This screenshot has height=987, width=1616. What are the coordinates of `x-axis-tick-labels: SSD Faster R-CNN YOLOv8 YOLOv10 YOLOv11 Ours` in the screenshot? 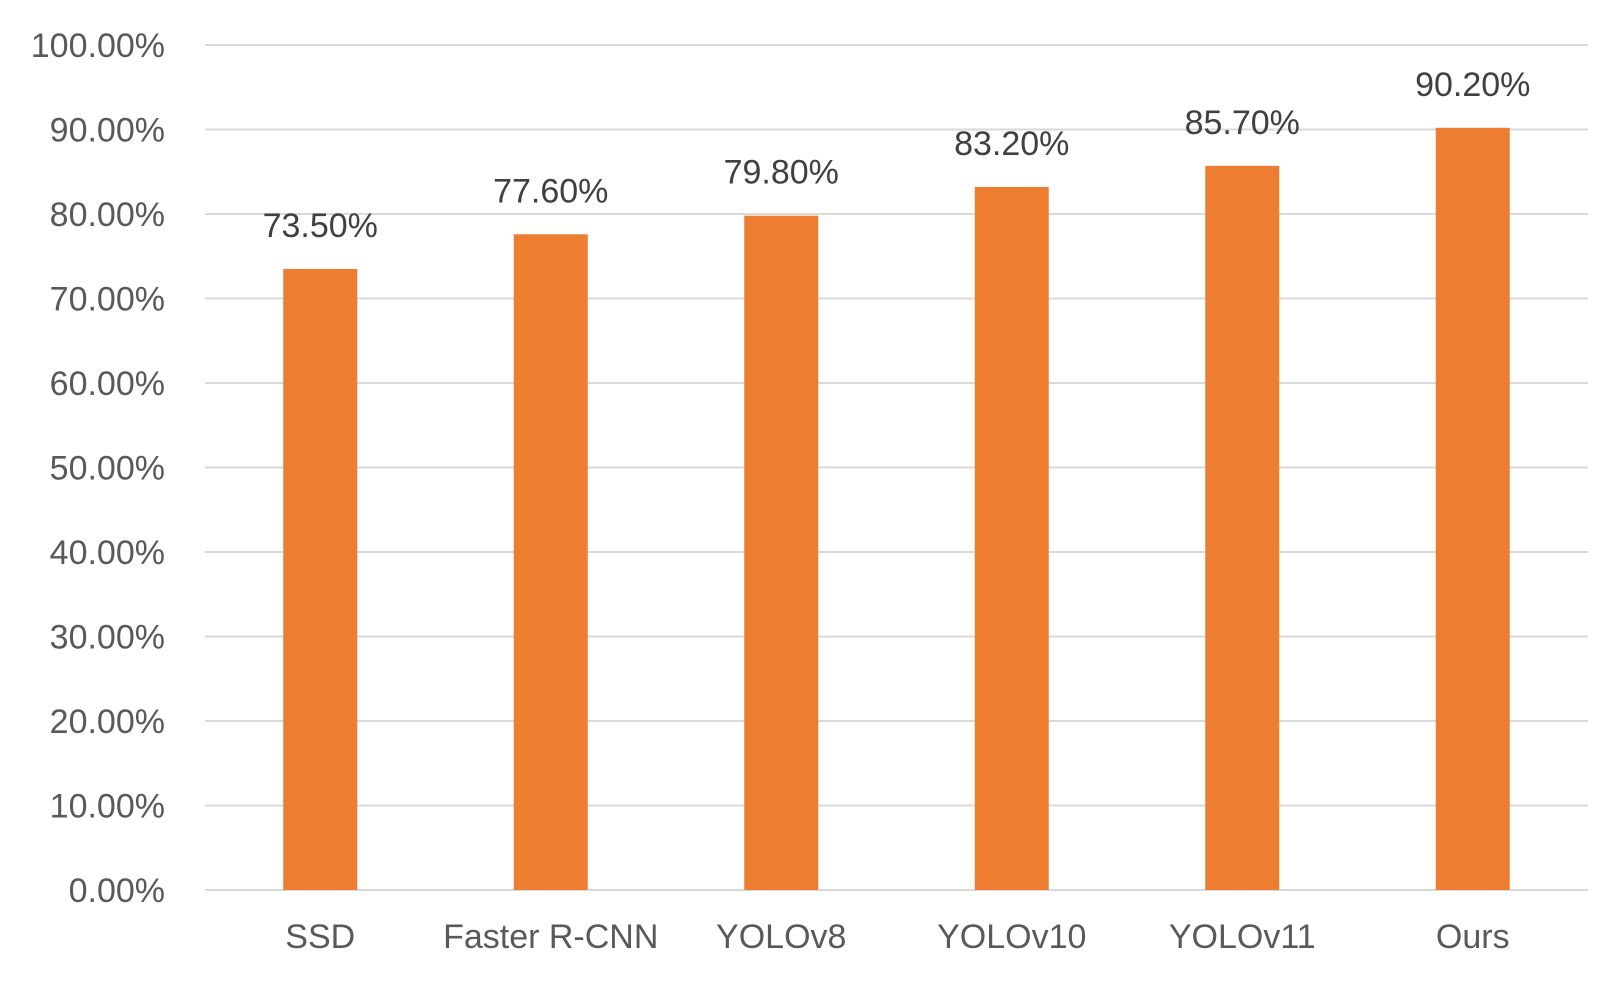 It's located at (897, 937).